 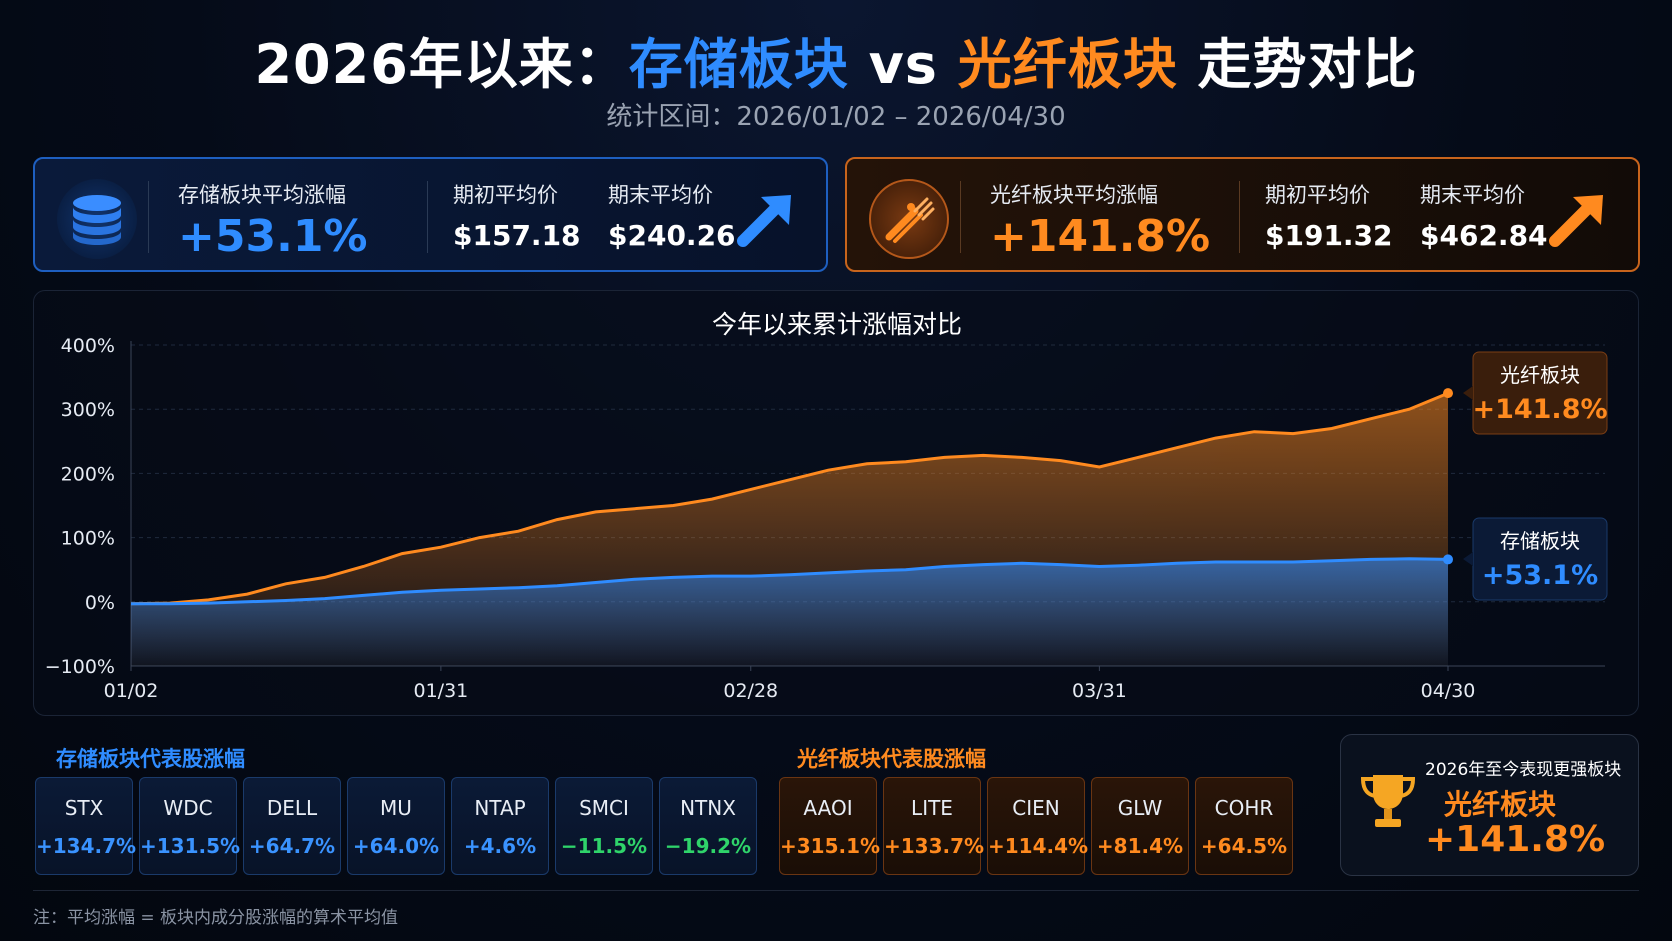 I want to click on stock-tile-smci: SMCI −11.5%, so click(x=604, y=826).